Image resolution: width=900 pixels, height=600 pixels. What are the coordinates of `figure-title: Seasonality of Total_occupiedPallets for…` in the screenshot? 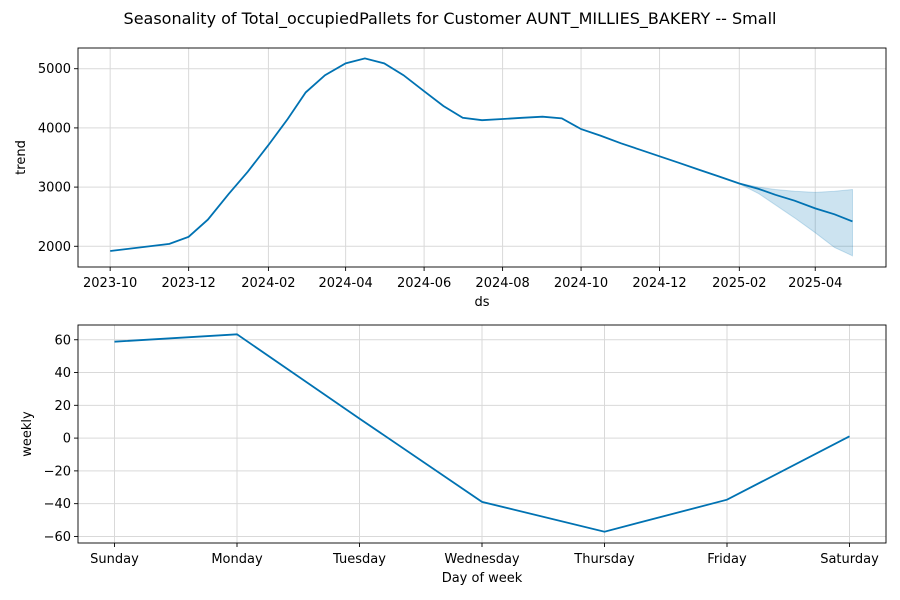 It's located at (450, 18).